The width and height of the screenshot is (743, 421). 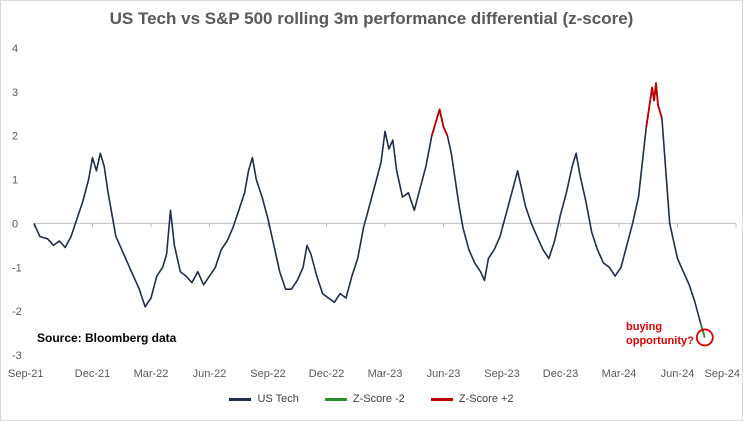 What do you see at coordinates (210, 374) in the screenshot?
I see `x-tick-label: Jun-22` at bounding box center [210, 374].